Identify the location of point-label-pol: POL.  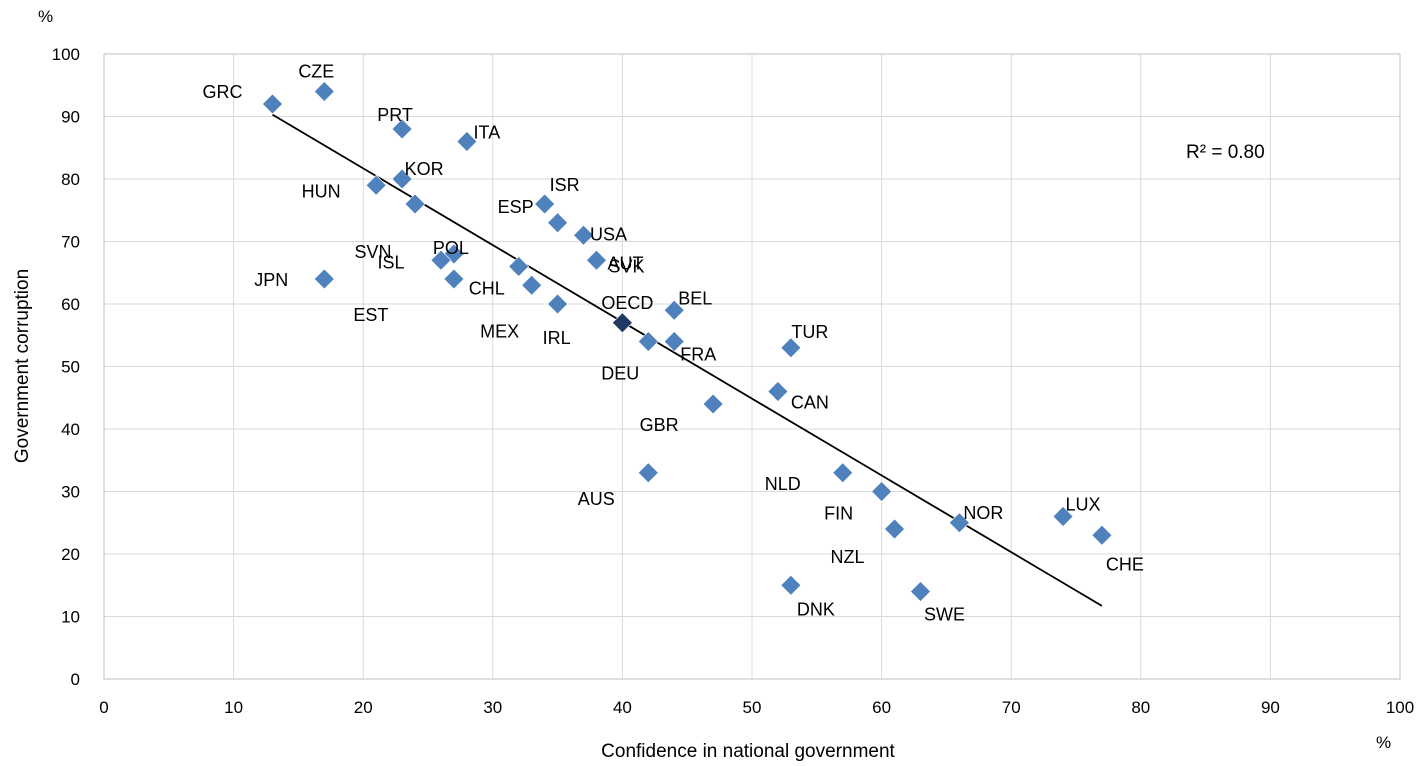
(451, 248).